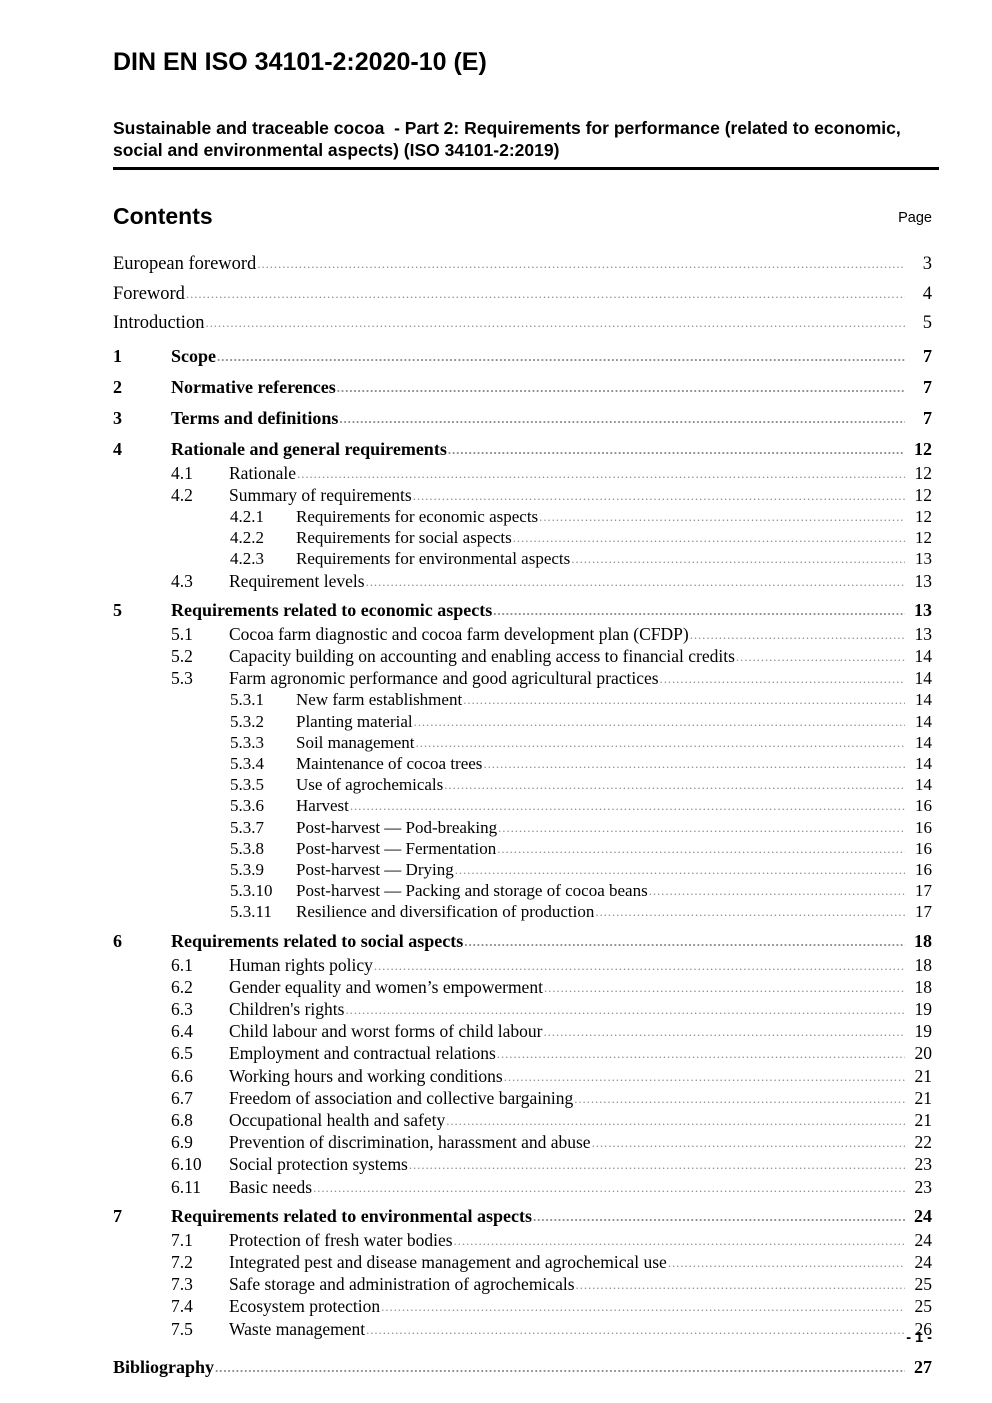 The height and width of the screenshot is (1403, 992). I want to click on toc-entry-number: 4, so click(117, 448).